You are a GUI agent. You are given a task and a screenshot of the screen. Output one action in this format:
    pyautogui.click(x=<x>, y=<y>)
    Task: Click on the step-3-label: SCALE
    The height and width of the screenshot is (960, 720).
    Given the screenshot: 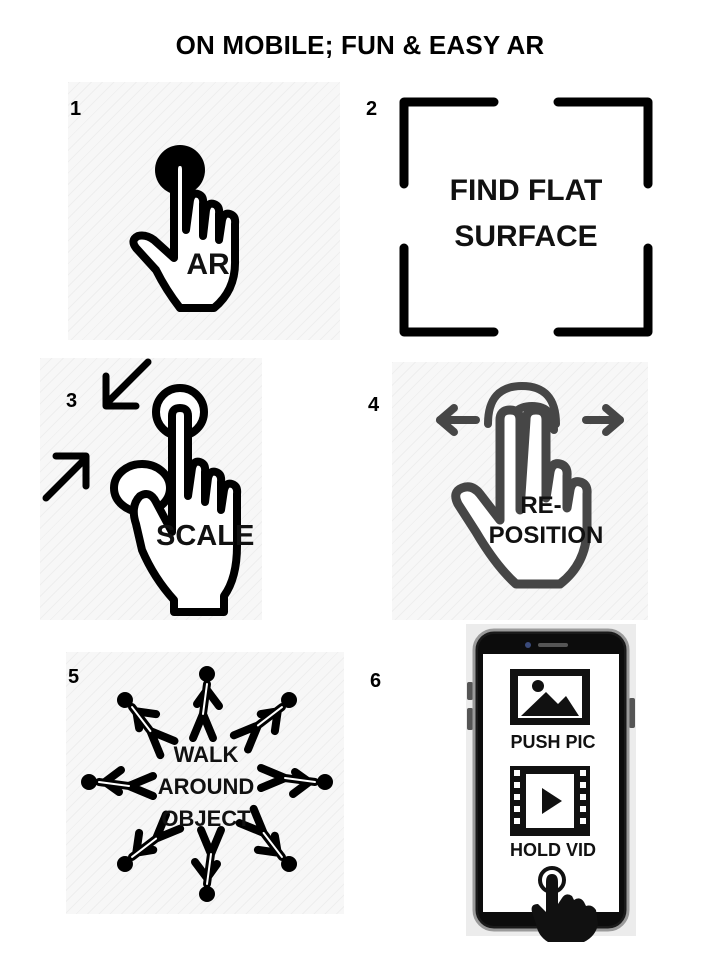 What is the action you would take?
    pyautogui.click(x=205, y=536)
    